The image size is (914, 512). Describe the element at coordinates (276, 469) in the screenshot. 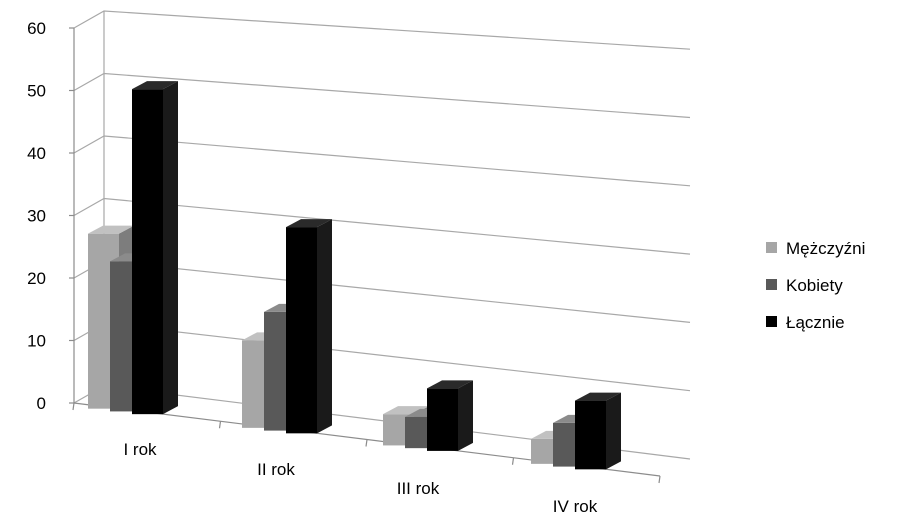

I see `x-category-label: II rok` at that location.